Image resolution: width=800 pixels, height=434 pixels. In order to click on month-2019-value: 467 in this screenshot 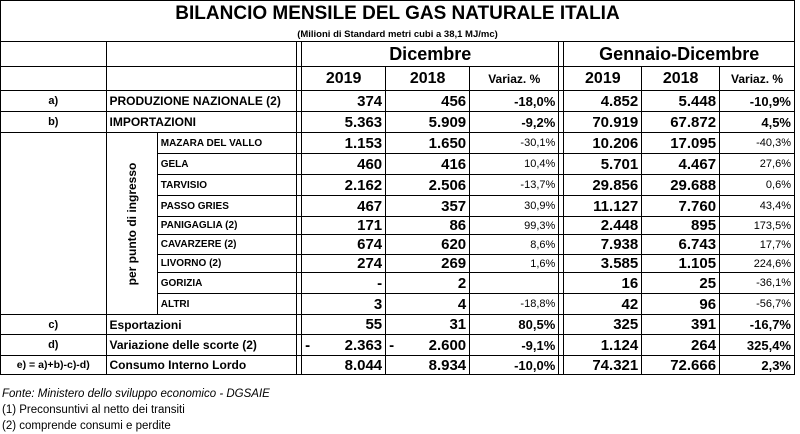, I will do `click(344, 206)`.